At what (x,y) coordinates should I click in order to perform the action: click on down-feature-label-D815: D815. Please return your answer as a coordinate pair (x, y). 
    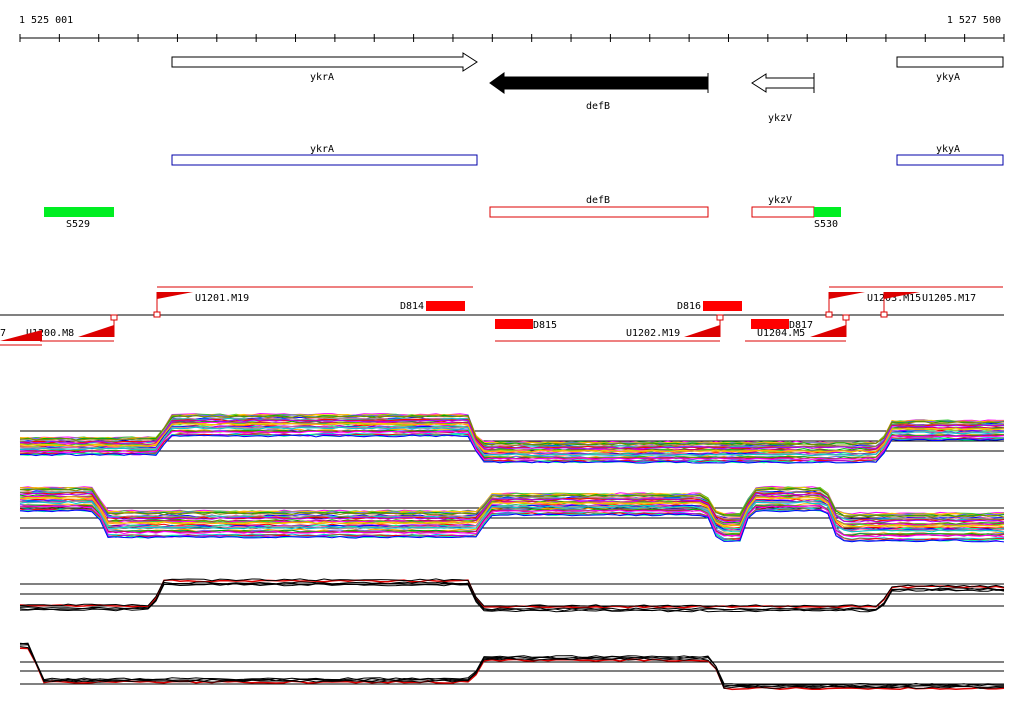
    Looking at the image, I should click on (545, 325).